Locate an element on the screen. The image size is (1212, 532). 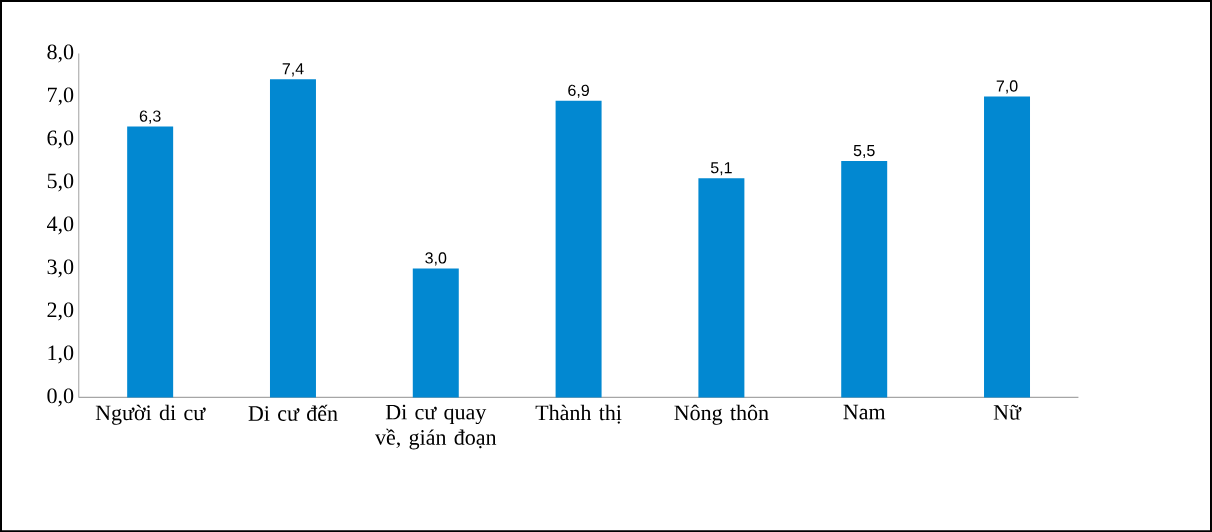
y-tick-label: 3,0 is located at coordinates (60, 268).